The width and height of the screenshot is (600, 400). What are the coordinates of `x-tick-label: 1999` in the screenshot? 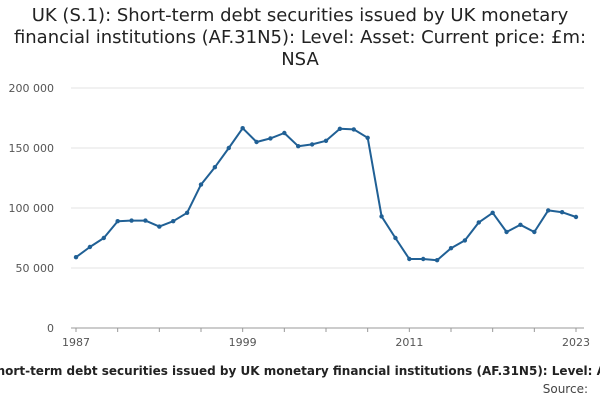 It's located at (243, 342).